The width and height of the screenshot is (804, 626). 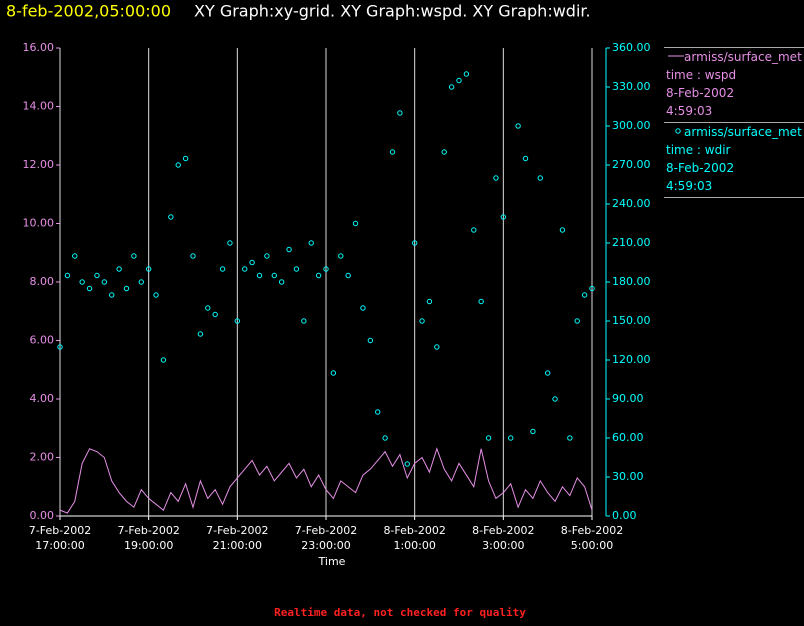 I want to click on x-tick-label: 8-Feb-2002 5:00:00, so click(x=592, y=538).